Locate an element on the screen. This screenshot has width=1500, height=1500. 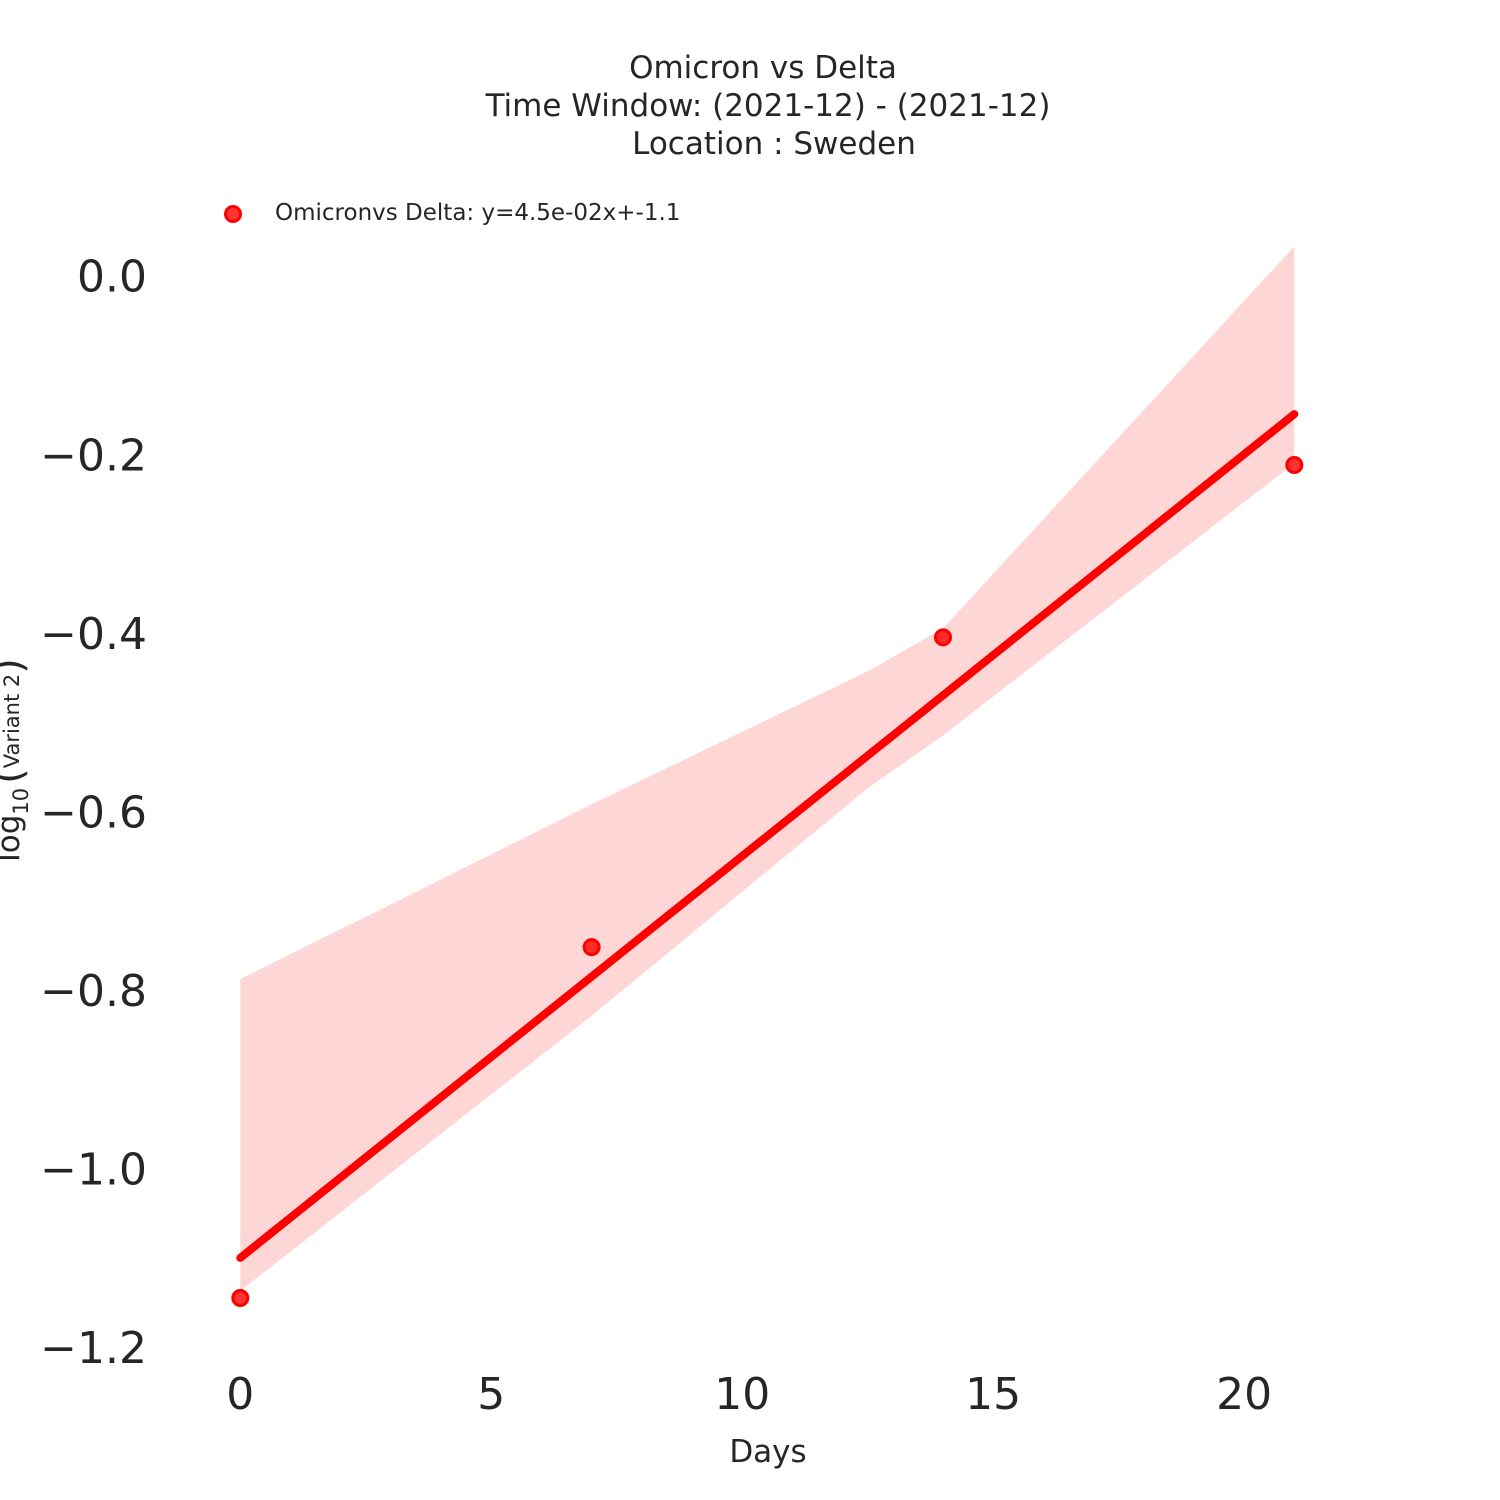
y-tick-label: −0.6 is located at coordinates (93, 812).